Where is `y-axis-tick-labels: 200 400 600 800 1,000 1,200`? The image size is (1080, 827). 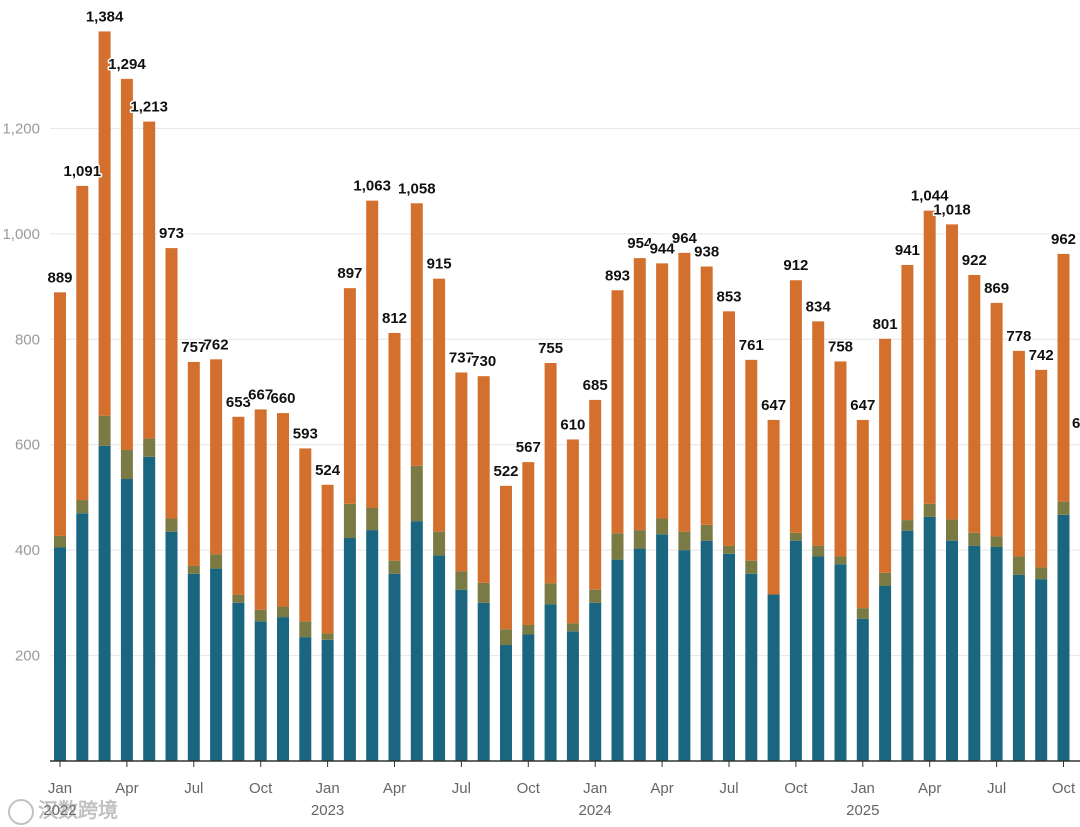
y-axis-tick-labels: 200 400 600 800 1,000 1,200 is located at coordinates (21, 392).